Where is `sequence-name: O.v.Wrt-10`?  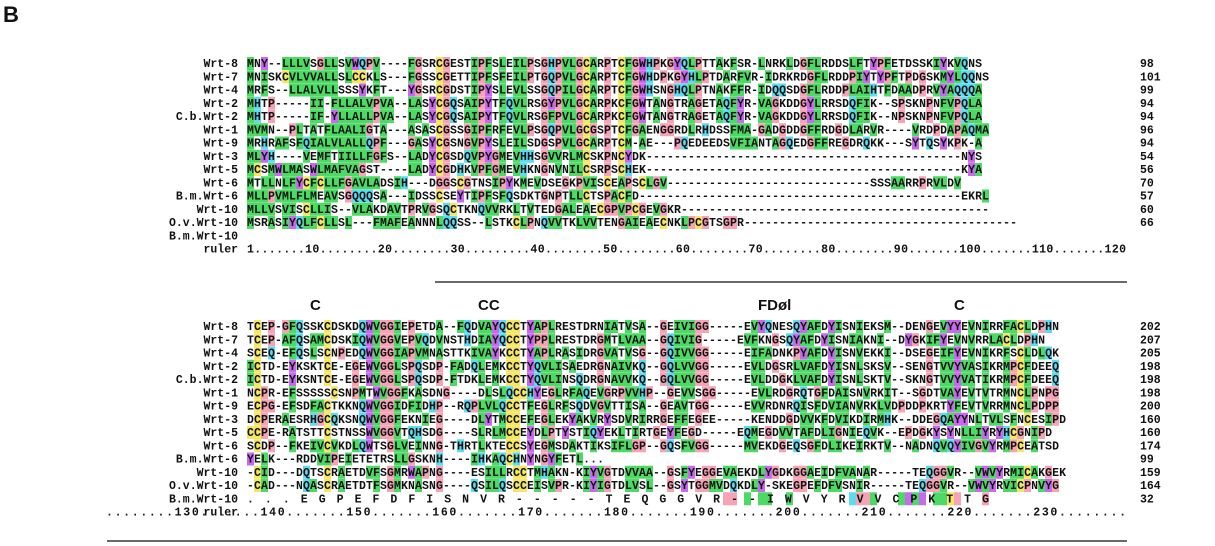 sequence-name: O.v.Wrt-10 is located at coordinates (203, 486).